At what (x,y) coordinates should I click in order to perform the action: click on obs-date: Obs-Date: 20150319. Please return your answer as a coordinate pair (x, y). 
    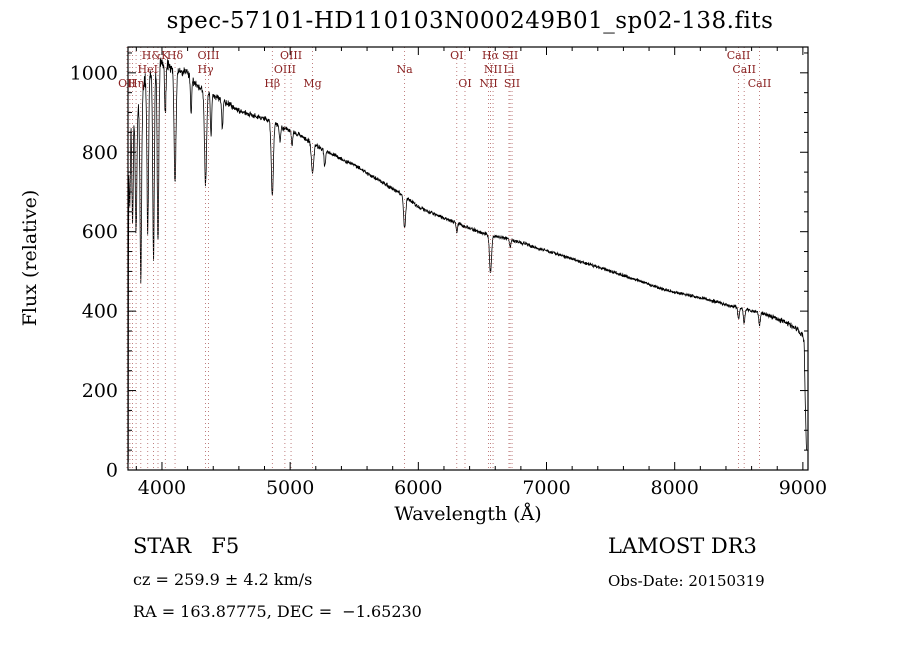
    Looking at the image, I should click on (686, 581).